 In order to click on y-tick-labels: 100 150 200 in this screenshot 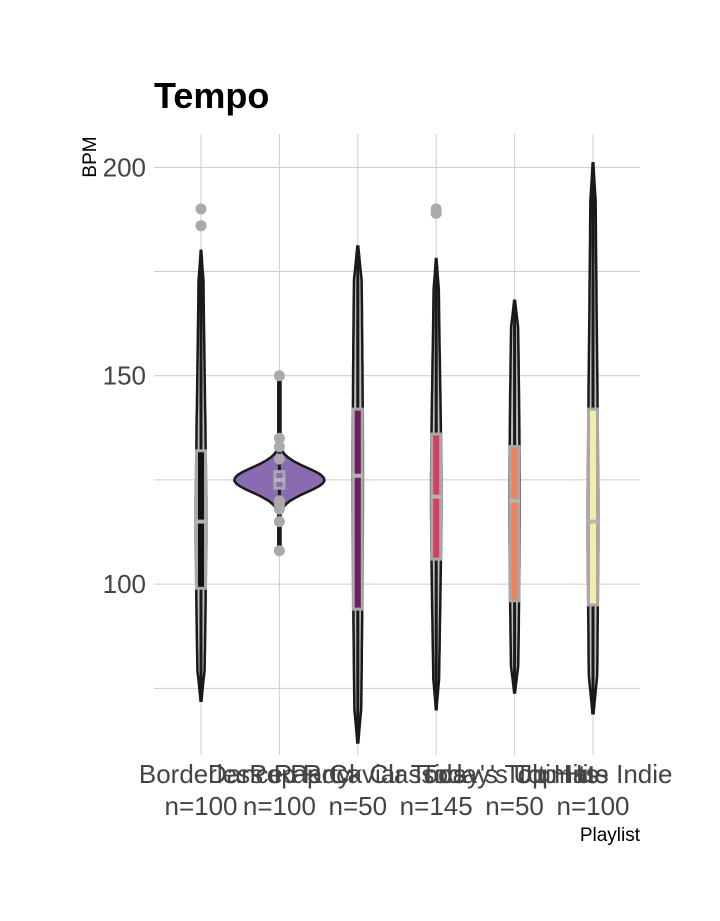, I will do `click(124, 375)`.